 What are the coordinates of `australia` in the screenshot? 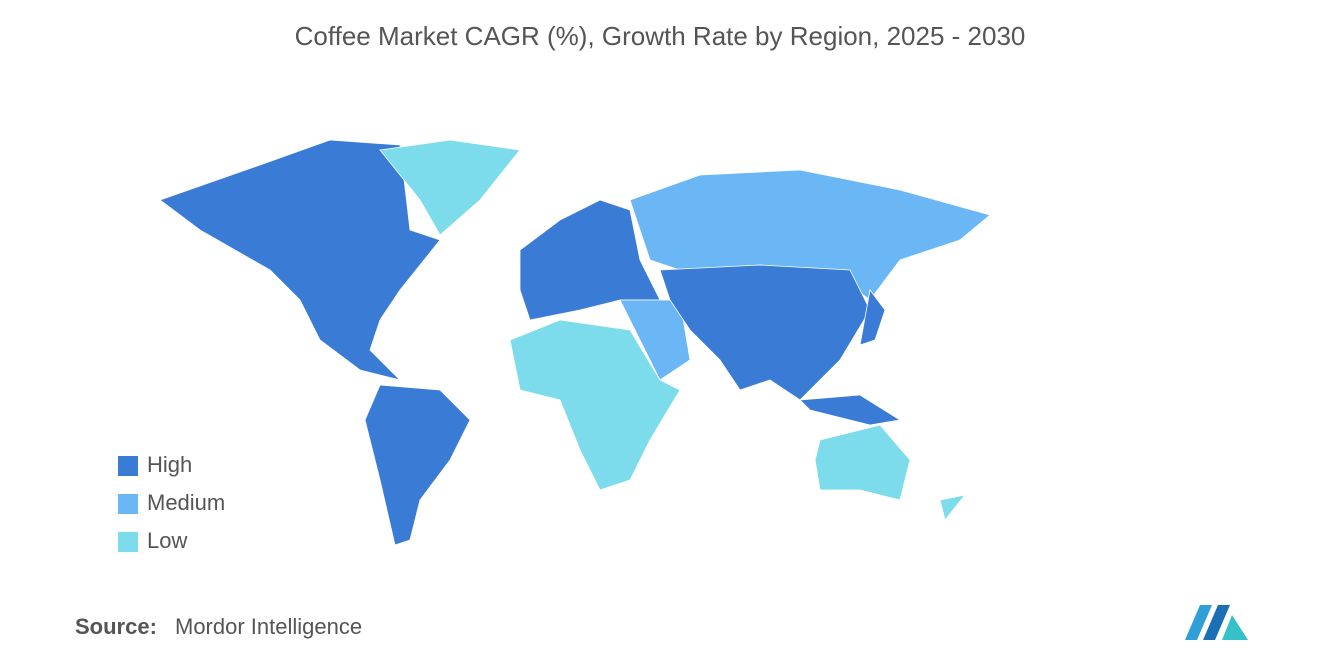 It's located at (862, 462).